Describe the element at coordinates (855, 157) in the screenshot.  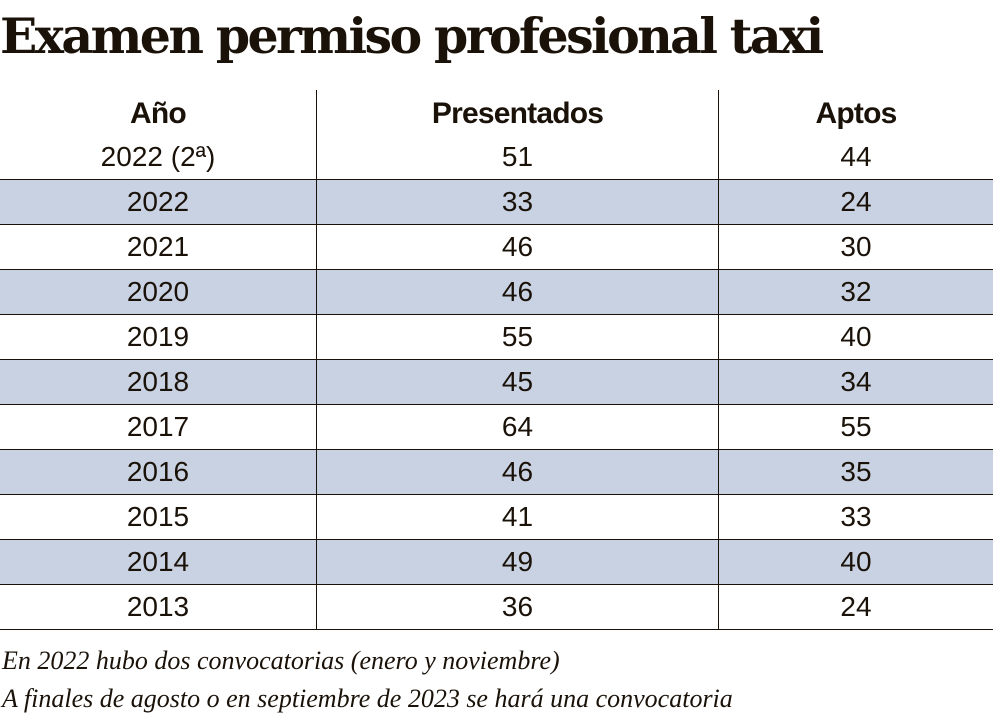
I see `cell-passed: 44` at that location.